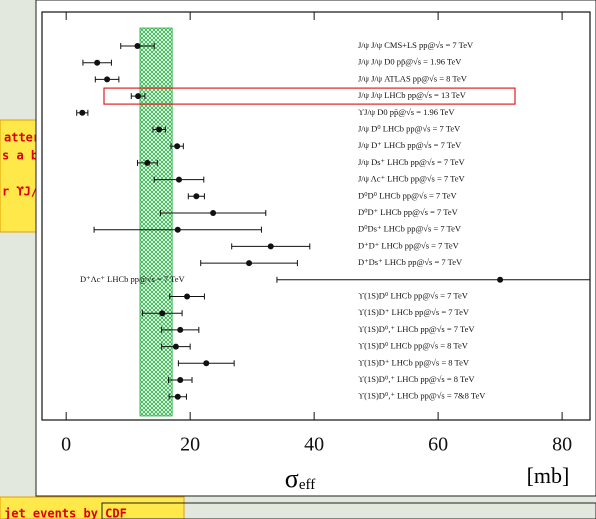 The height and width of the screenshot is (519, 596). I want to click on row-label: ϒ(1S)D⁺ LHCb pp@√s = 7 TeV, so click(414, 312).